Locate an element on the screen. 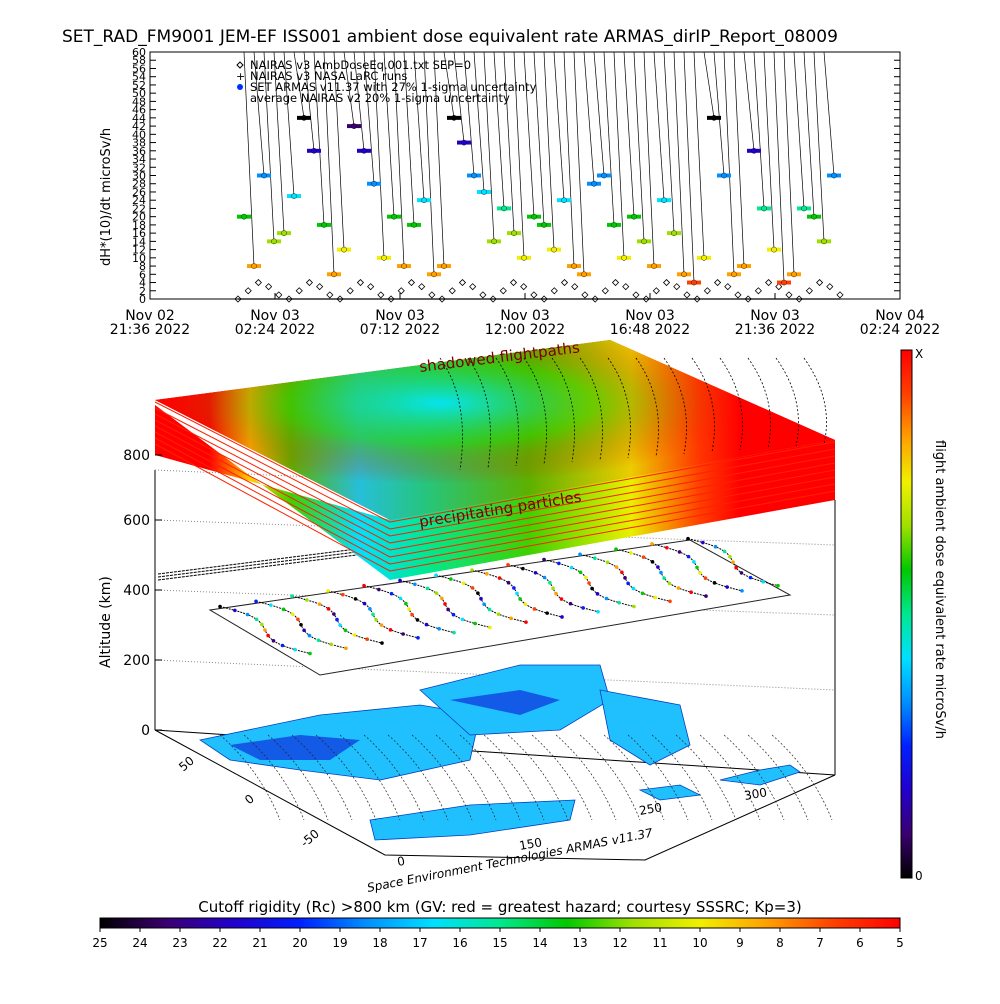 The height and width of the screenshot is (1004, 1000). y-tick-label: 18 is located at coordinates (139, 225).